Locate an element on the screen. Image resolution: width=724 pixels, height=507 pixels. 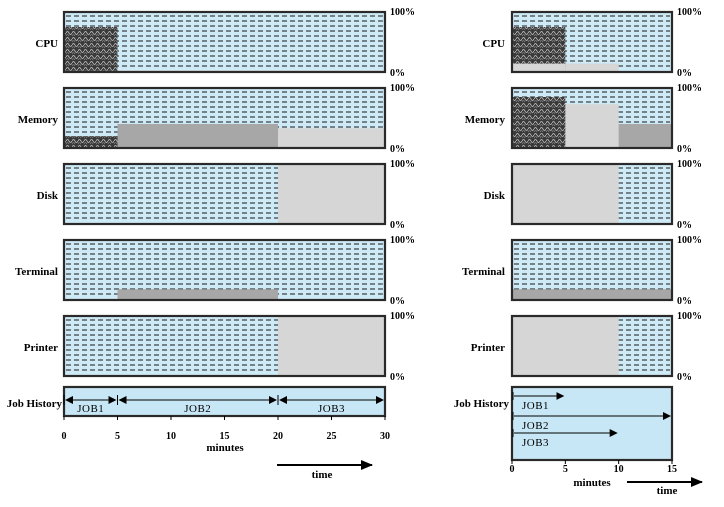
x-axis: 0 5 10 15 minutes time is located at coordinates (606, 478).